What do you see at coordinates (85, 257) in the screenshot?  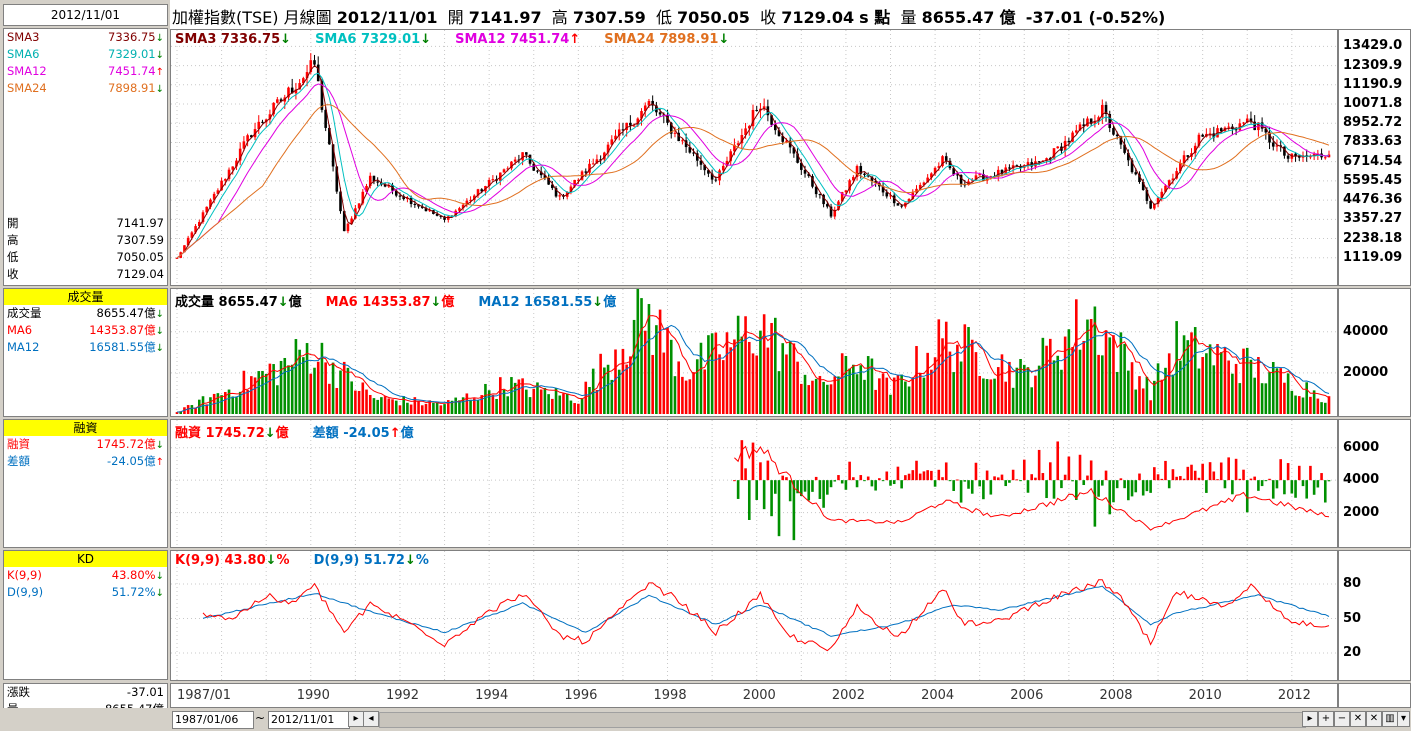 I see `sidebar-row: 低 7050.05` at bounding box center [85, 257].